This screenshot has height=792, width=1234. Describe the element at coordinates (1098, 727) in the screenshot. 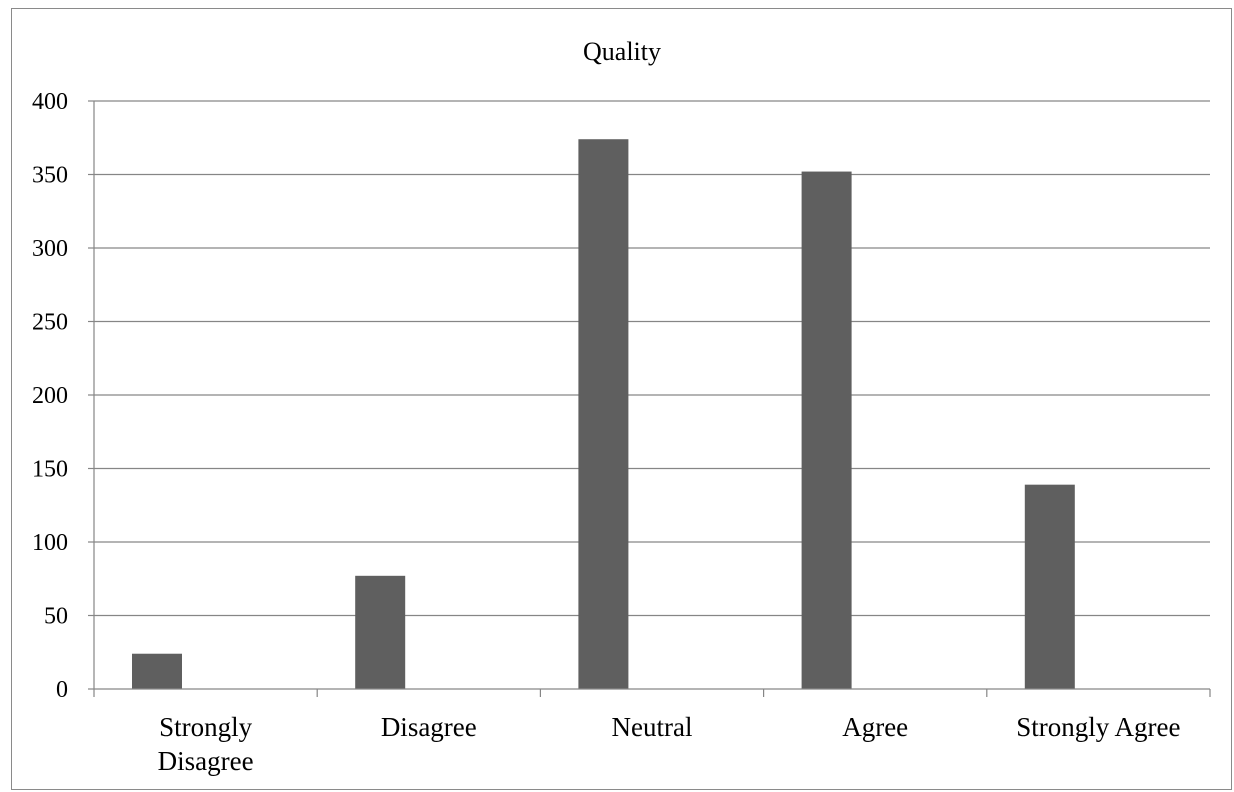

I see `x-category-label: Strongly Agree` at that location.